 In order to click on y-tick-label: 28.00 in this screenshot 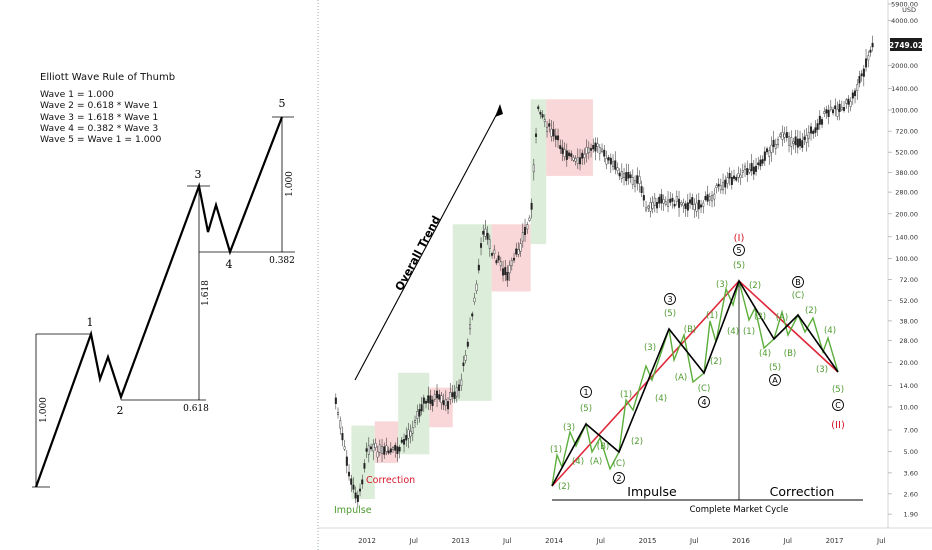, I will do `click(908, 341)`.